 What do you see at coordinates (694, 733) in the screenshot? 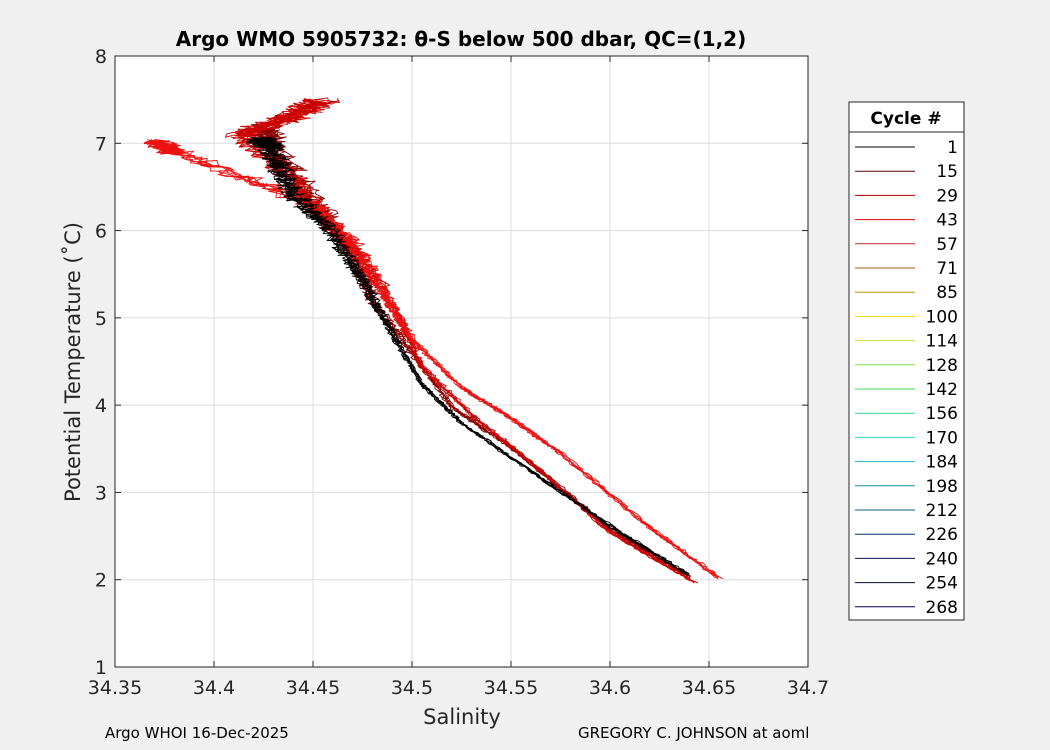
I see `footer-credit: GREGORY C. JOHNSON at aoml` at bounding box center [694, 733].